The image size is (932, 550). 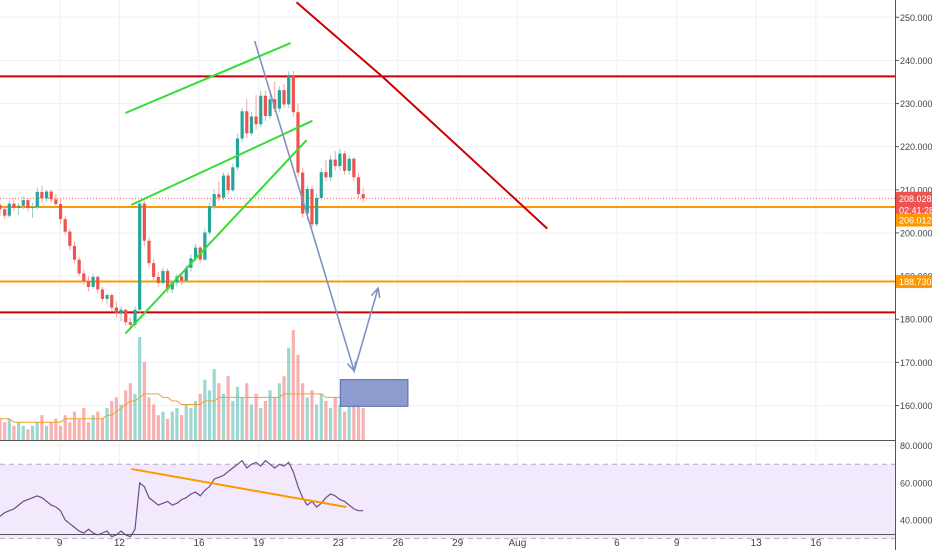 What do you see at coordinates (259, 543) in the screenshot?
I see `time-tick-label: 19` at bounding box center [259, 543].